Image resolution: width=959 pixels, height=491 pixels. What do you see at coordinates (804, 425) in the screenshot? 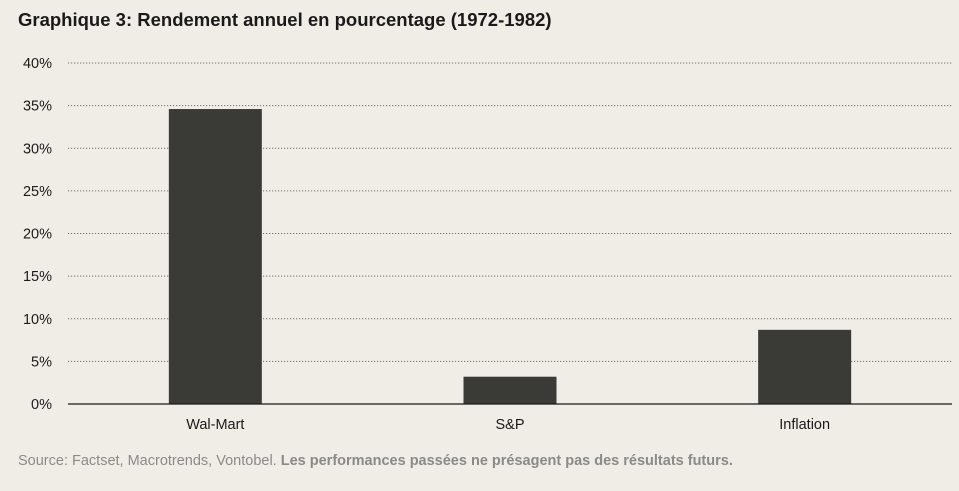
I see `x-tick-label: Inflation` at bounding box center [804, 425].